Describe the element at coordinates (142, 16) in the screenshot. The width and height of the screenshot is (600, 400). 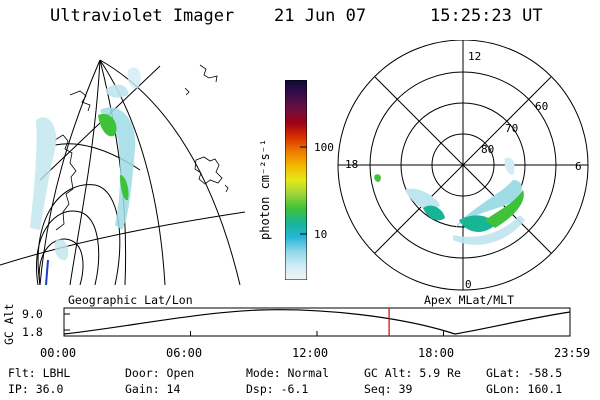
I see `instrument-title: Ultraviolet Imager` at that location.